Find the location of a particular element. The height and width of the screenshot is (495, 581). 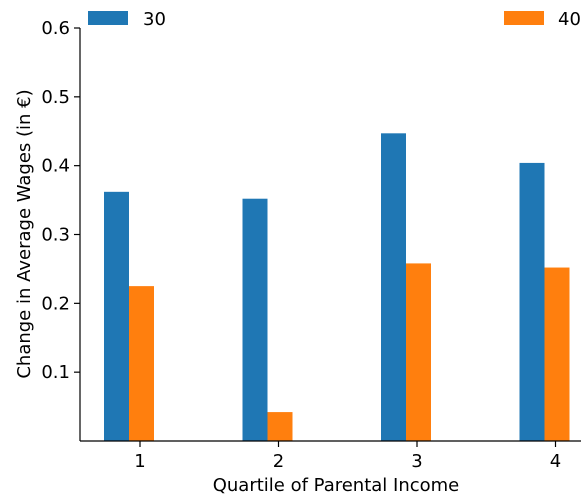

x-ticks-group: 1 2 3 4 is located at coordinates (347, 456).